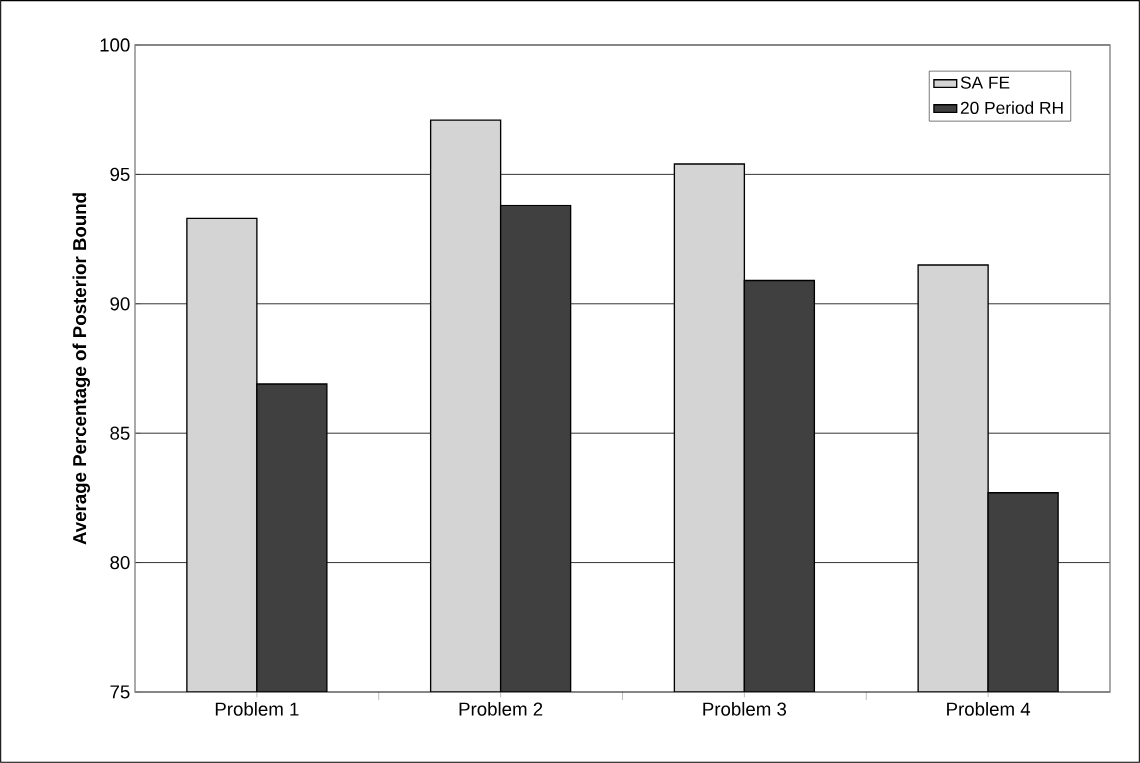 The width and height of the screenshot is (1140, 763). I want to click on x-tick-label: Problem 1, so click(257, 709).